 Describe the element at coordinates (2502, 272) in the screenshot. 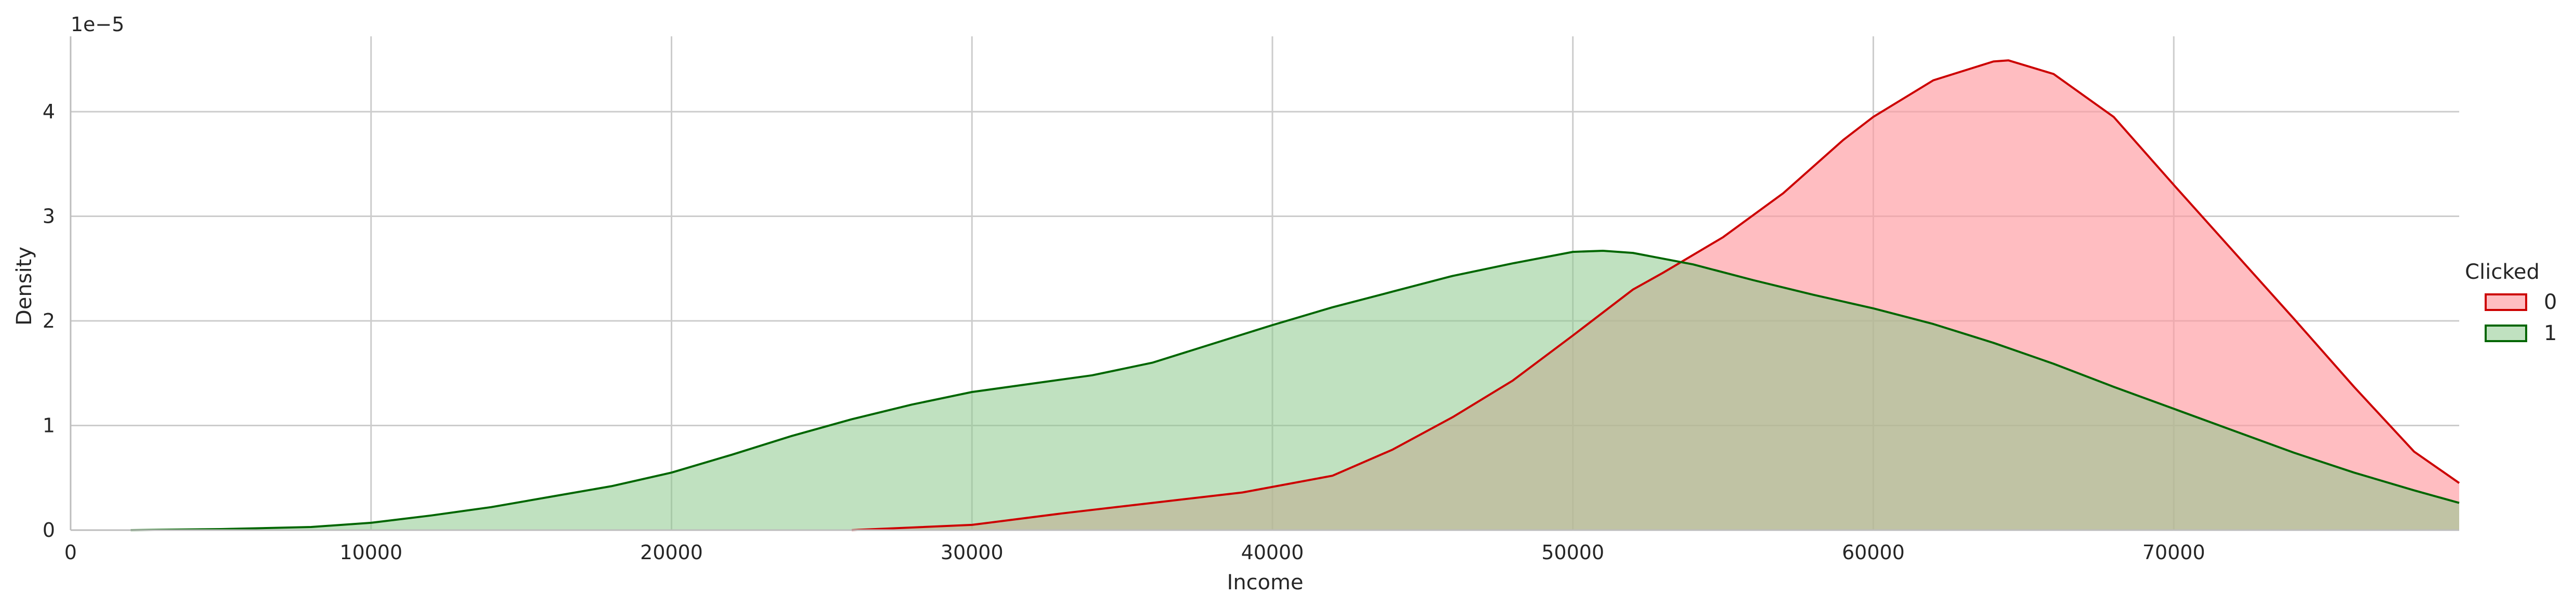

I see `legend-title: Clicked` at that location.